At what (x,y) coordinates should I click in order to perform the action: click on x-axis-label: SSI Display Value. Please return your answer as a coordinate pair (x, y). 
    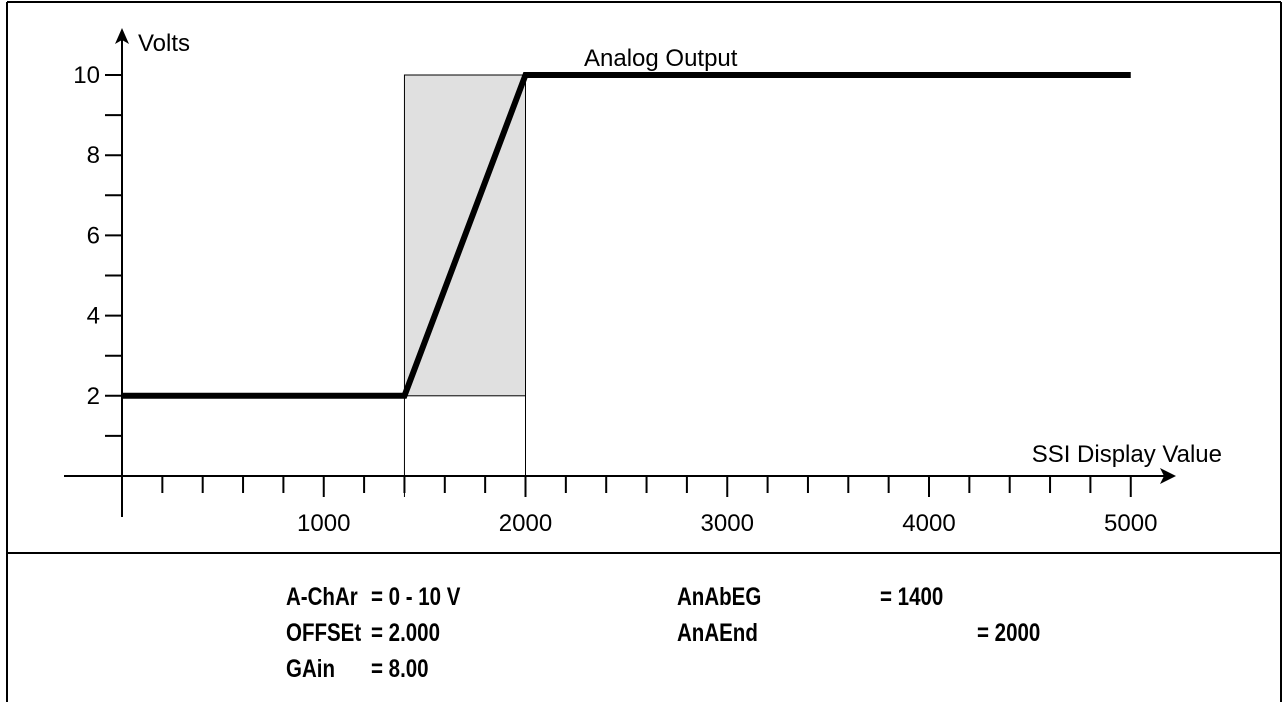
    Looking at the image, I should click on (1127, 454).